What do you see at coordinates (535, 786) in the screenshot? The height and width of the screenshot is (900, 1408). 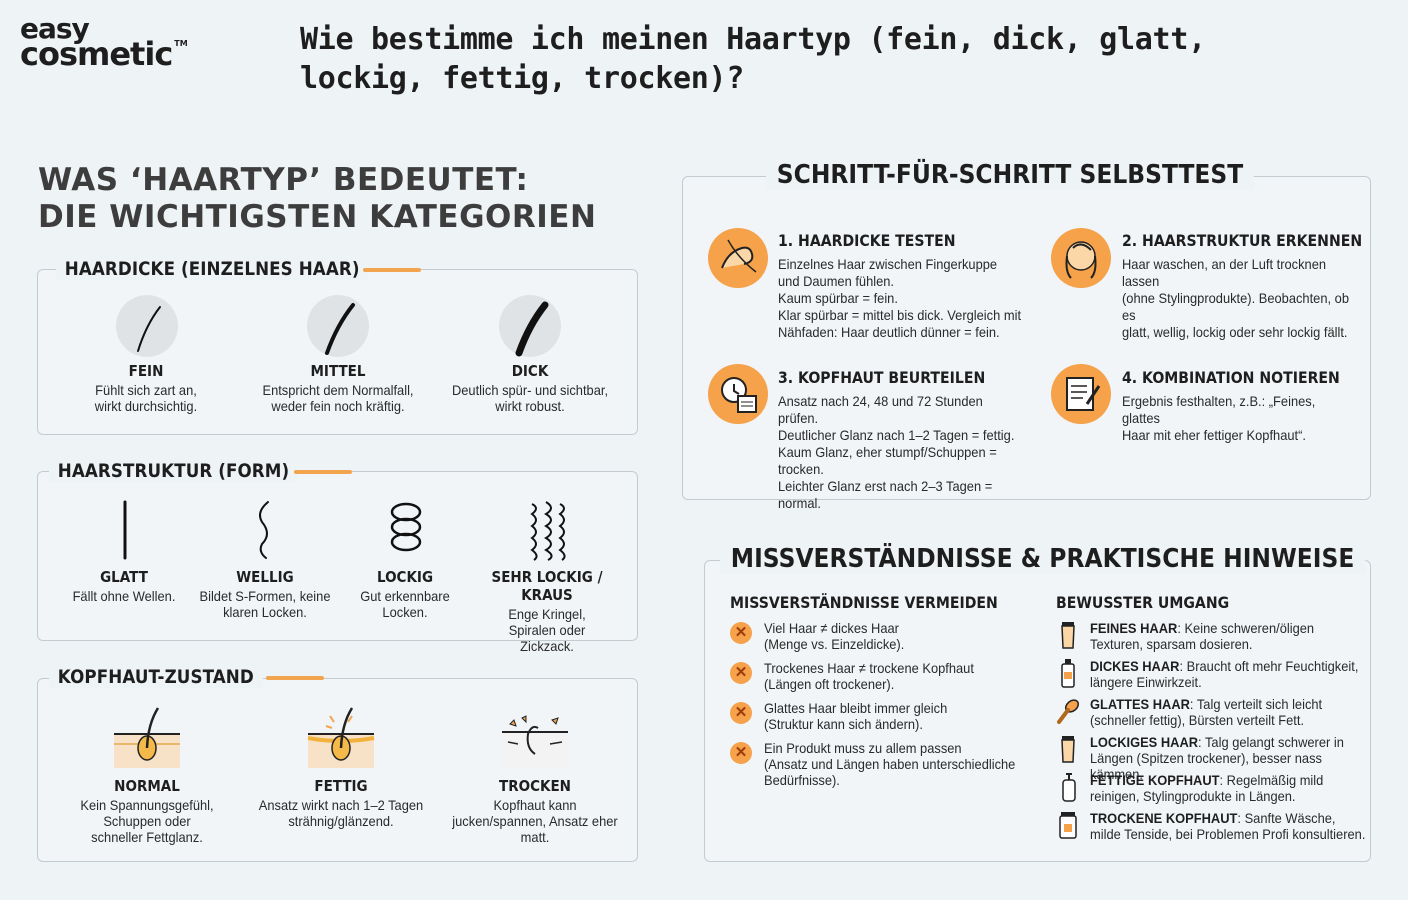 I see `kopfhaut-label: TROCKEN` at bounding box center [535, 786].